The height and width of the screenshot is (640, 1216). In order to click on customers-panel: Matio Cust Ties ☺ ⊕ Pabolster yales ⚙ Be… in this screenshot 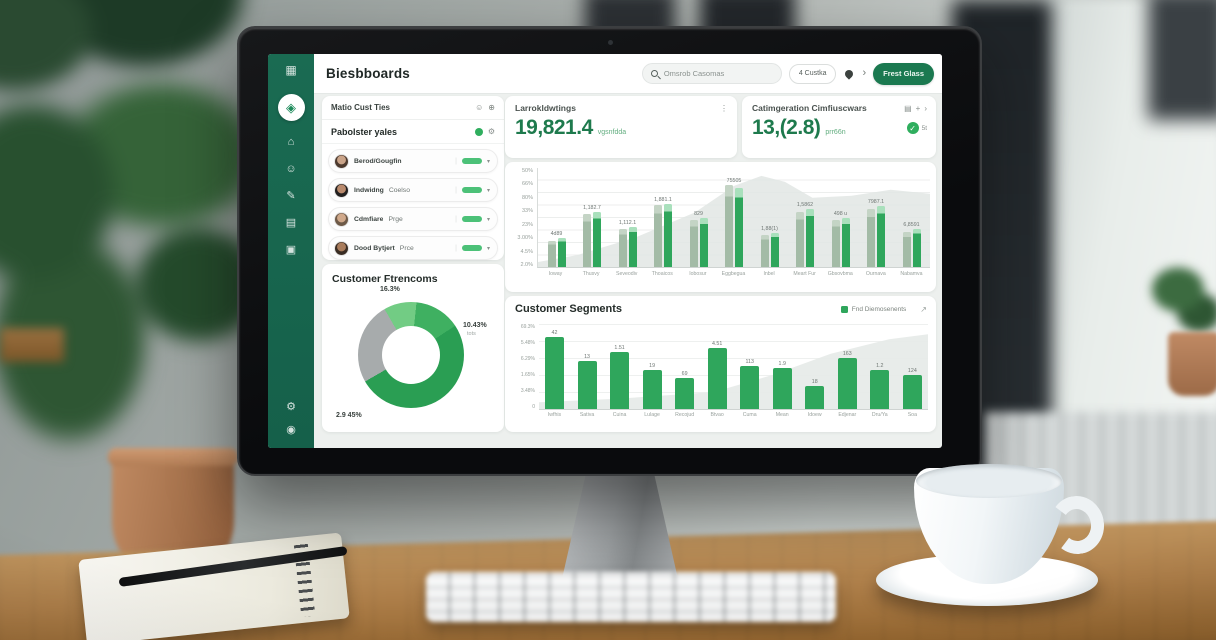, I will do `click(413, 178)`.